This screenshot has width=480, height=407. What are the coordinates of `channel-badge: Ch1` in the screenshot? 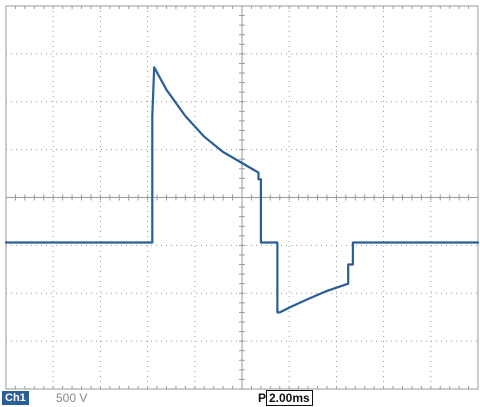 It's located at (15, 398).